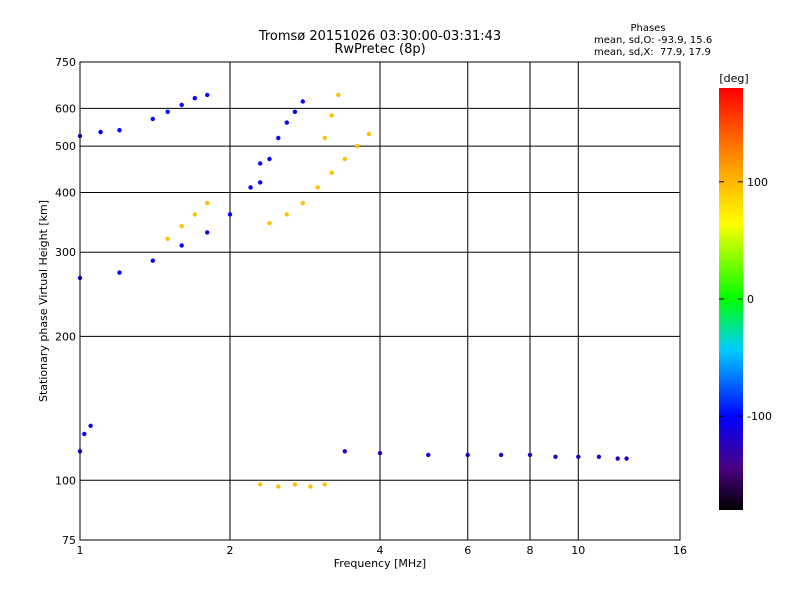 The image size is (800, 600). What do you see at coordinates (745, 299) in the screenshot?
I see `colorbar-tick-labels: 100 0 -100` at bounding box center [745, 299].